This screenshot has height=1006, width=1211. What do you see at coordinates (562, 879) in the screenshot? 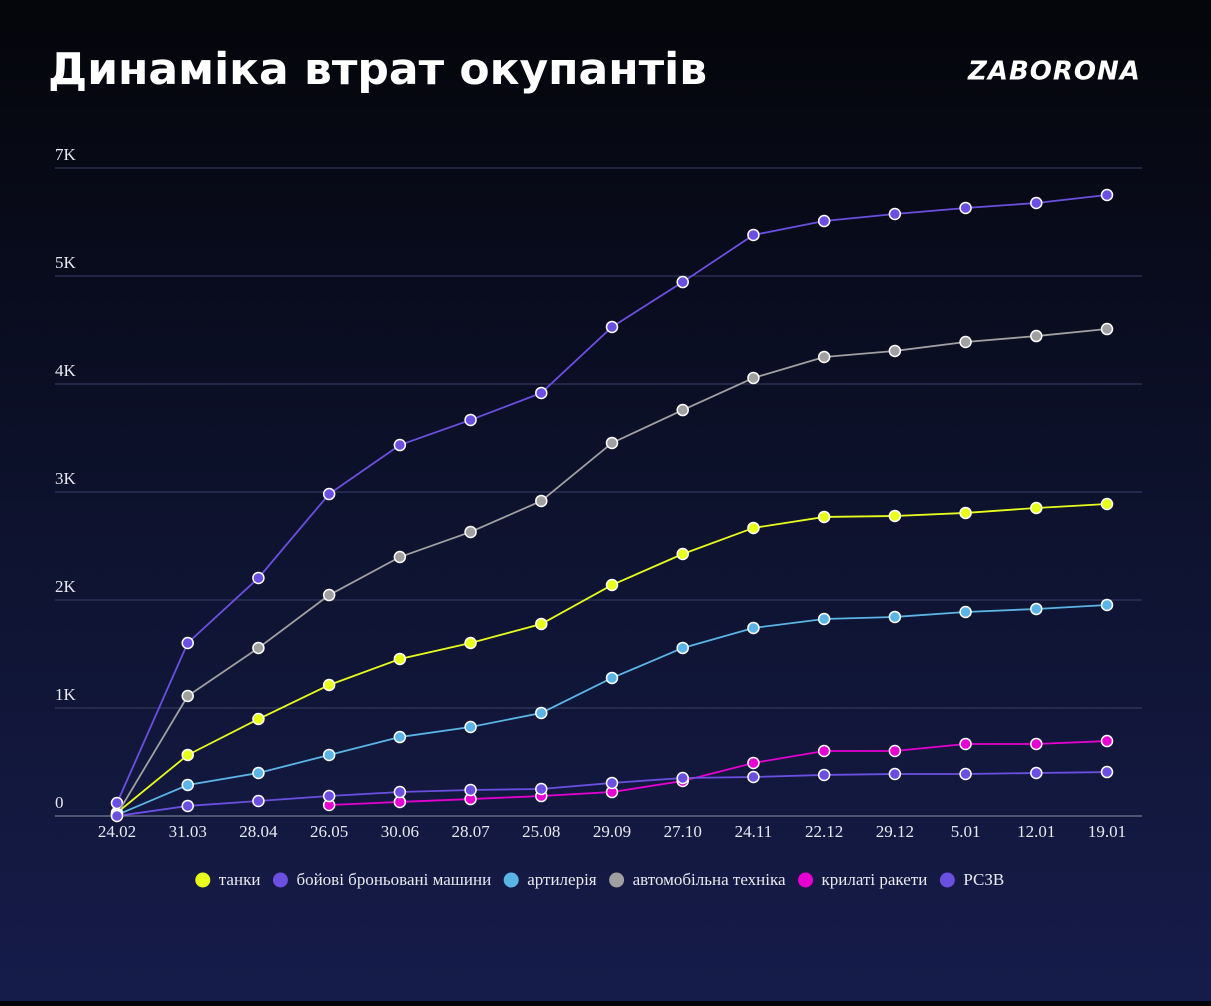
I see `legend-label: артилерія` at bounding box center [562, 879].